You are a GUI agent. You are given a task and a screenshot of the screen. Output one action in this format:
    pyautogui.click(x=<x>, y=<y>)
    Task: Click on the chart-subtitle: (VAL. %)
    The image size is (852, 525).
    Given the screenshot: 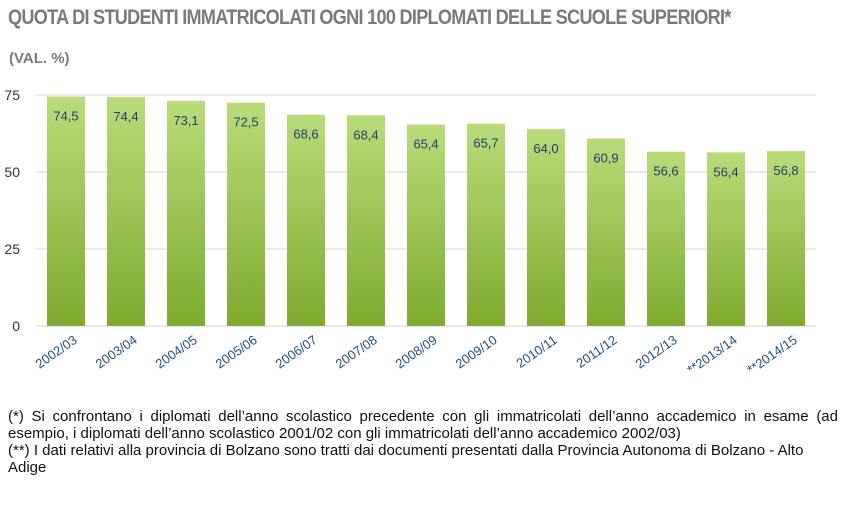 What is the action you would take?
    pyautogui.click(x=39, y=58)
    